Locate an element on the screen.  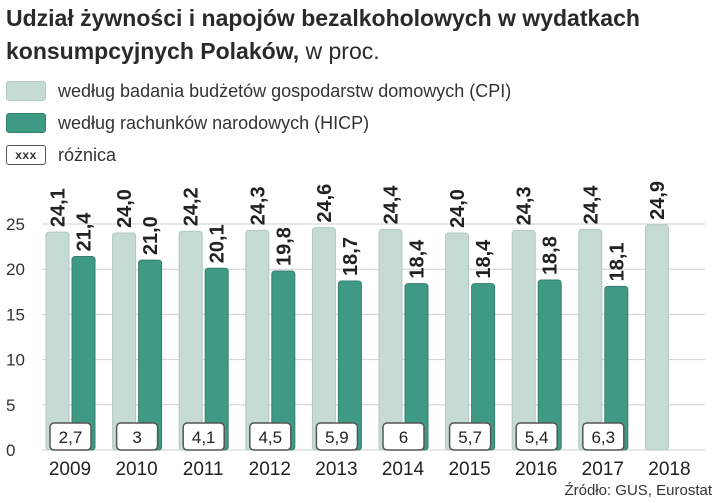
y-tick-label-25: 25 is located at coordinates (15, 224).